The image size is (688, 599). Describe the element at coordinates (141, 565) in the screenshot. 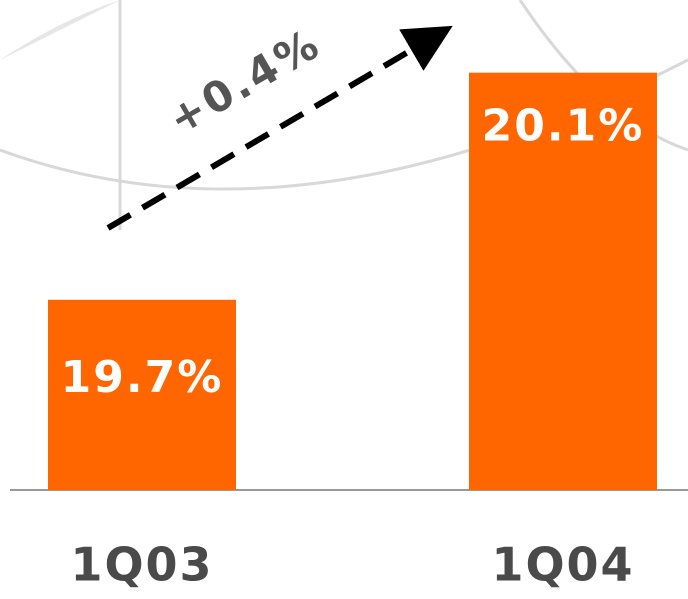

I see `x-tick-label: 1Q03` at that location.